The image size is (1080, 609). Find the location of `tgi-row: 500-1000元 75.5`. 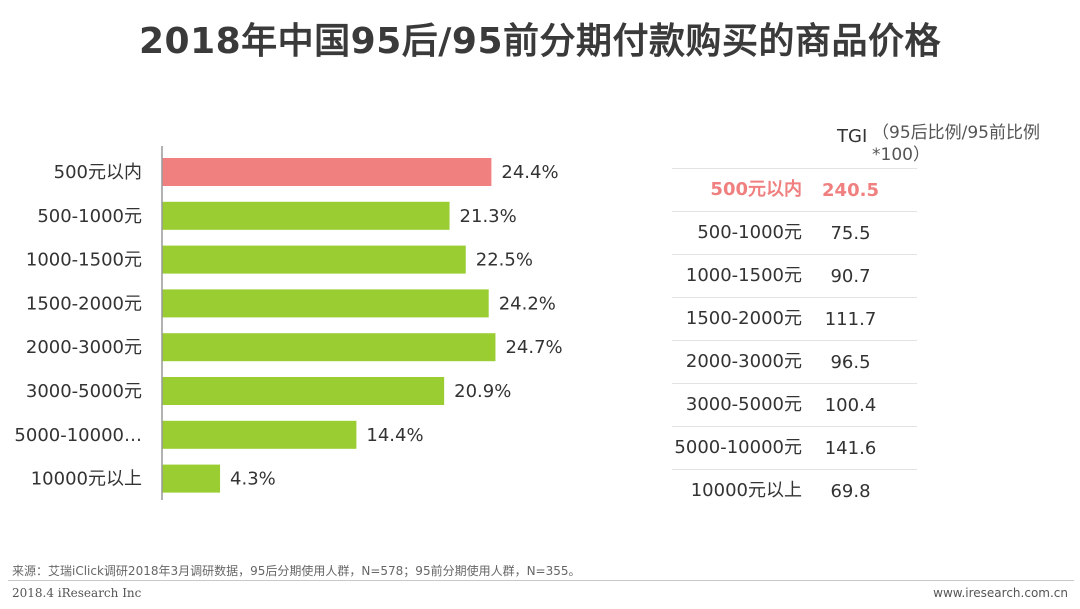

tgi-row: 500-1000元 75.5 is located at coordinates (794, 232).